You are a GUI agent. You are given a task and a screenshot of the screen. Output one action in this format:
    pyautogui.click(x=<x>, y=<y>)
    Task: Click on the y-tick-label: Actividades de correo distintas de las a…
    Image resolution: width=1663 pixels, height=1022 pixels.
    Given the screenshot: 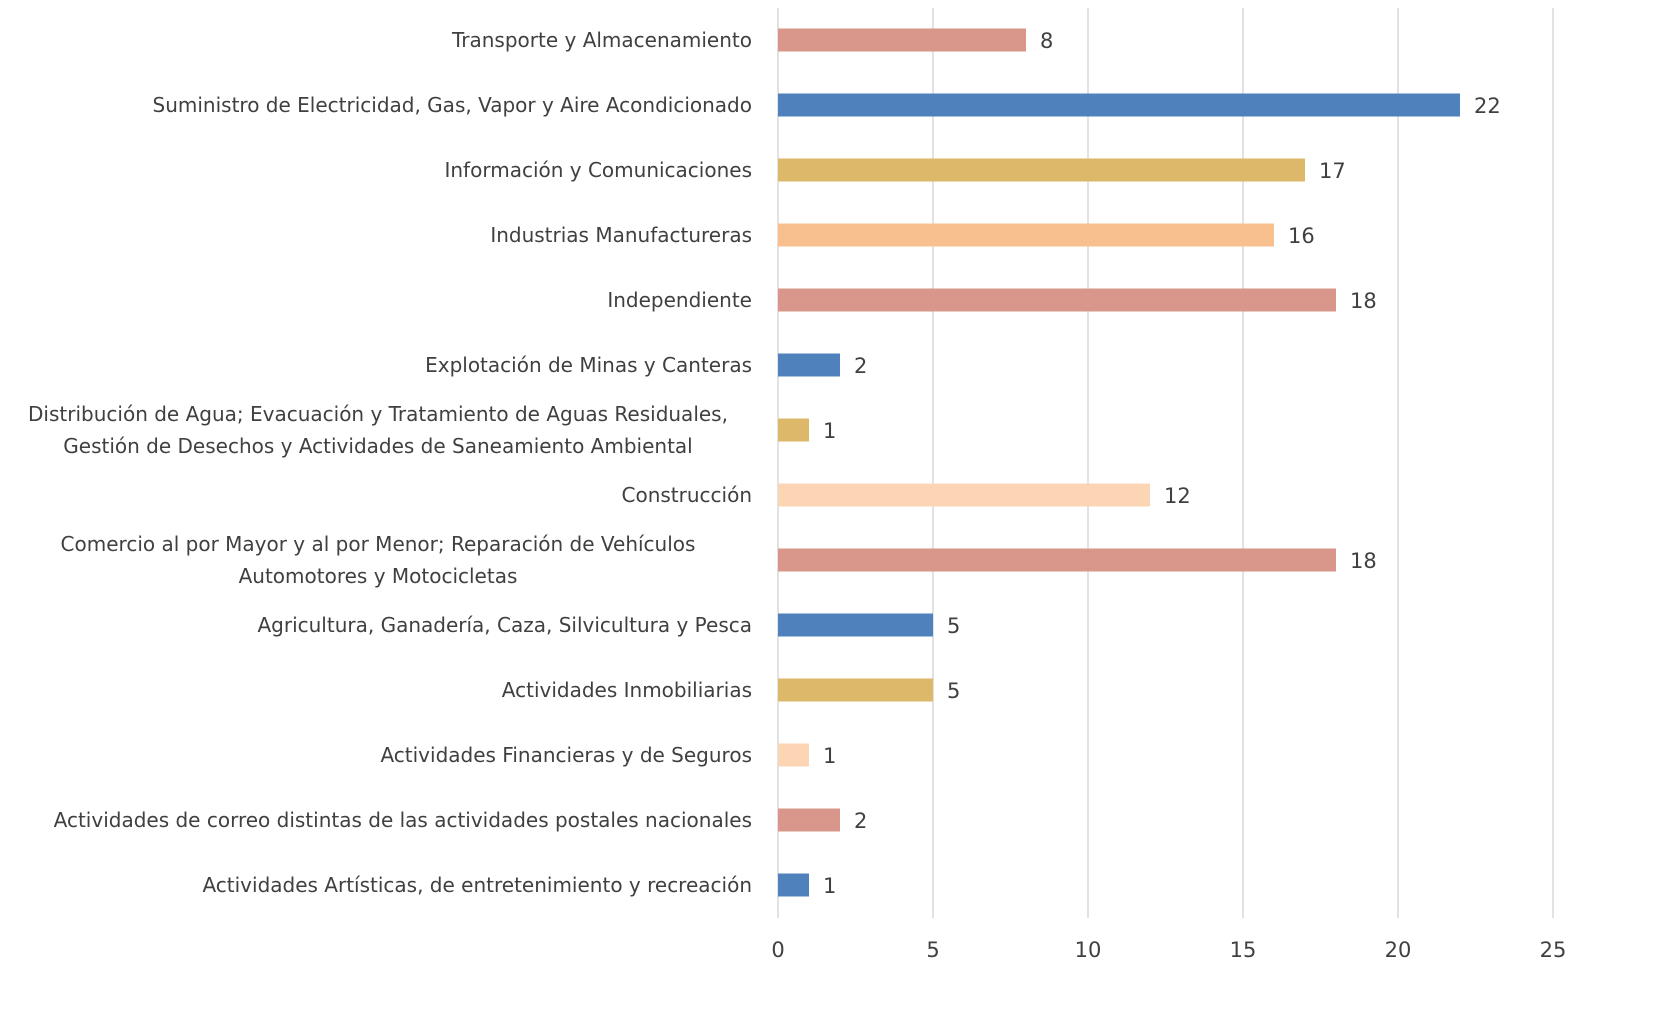 What is the action you would take?
    pyautogui.click(x=402, y=820)
    